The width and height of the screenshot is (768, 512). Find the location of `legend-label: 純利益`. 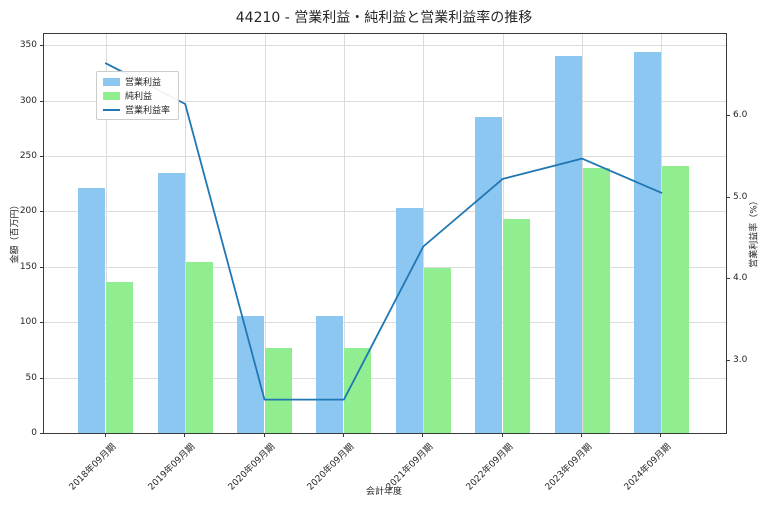

legend-label: 純利益 is located at coordinates (139, 97).